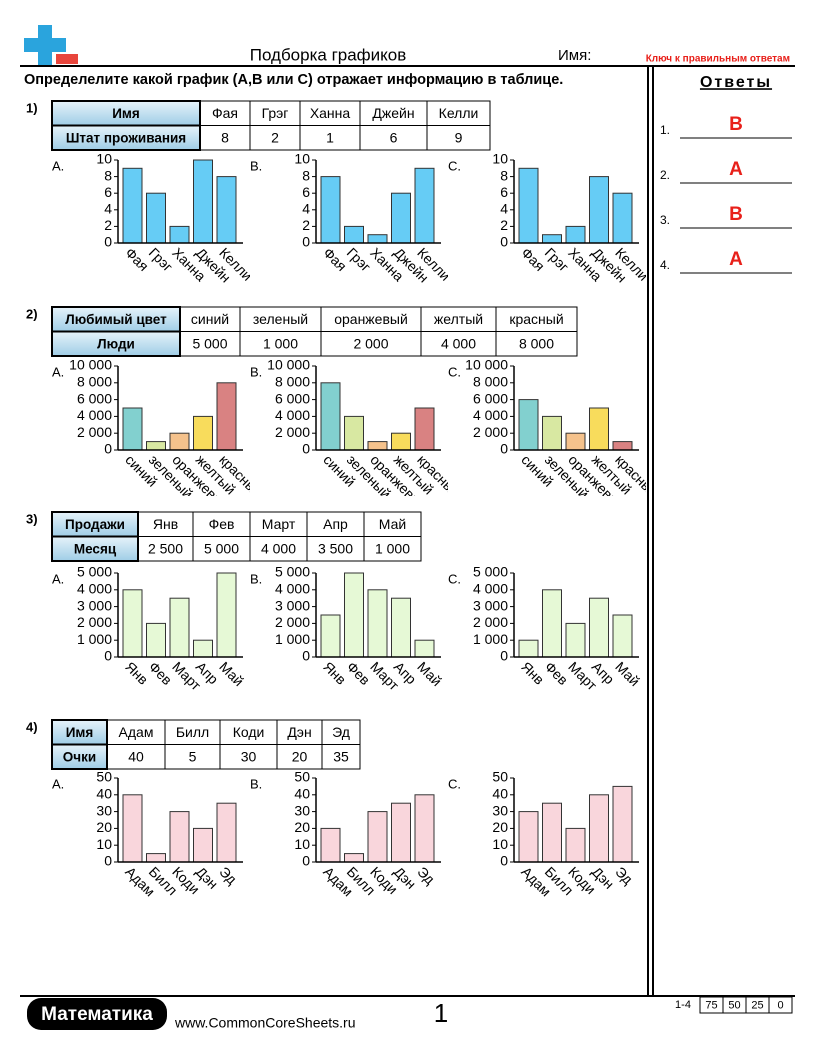 The image size is (816, 1056). I want to click on x-tick-label: Янв, so click(532, 672).